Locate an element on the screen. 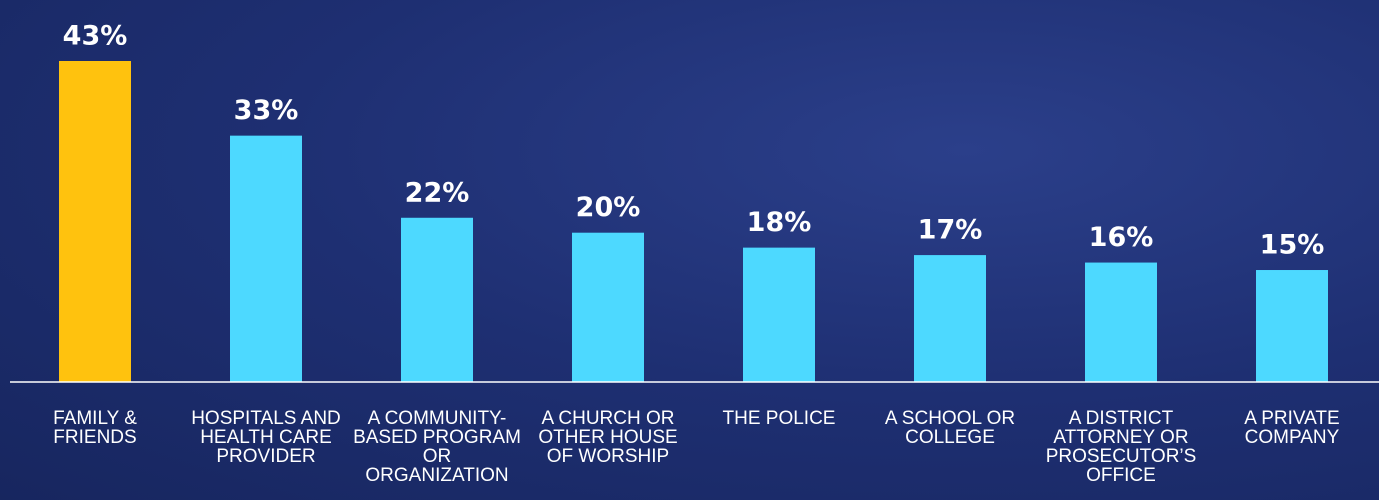  value-label: 17% is located at coordinates (950, 230).